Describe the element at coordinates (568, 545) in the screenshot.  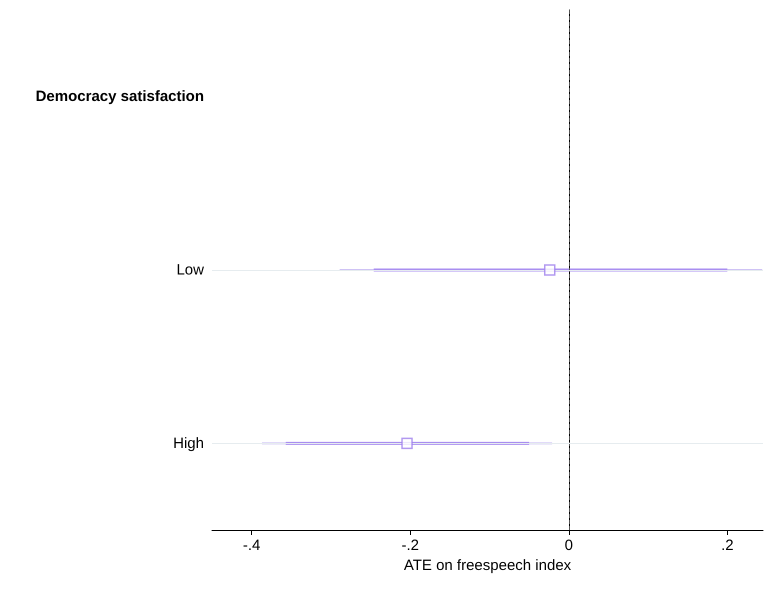
I see `x-tick-label: 0` at that location.